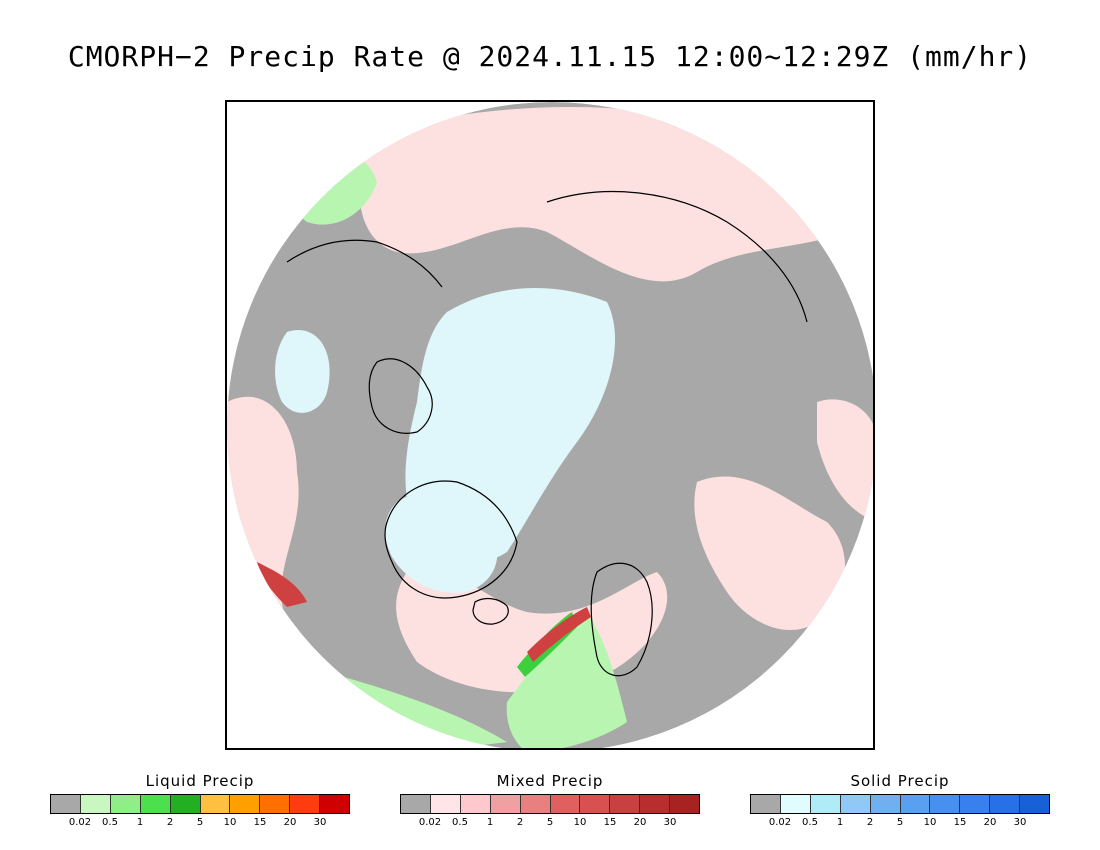 The height and width of the screenshot is (850, 1100). What do you see at coordinates (550, 781) in the screenshot?
I see `legend-title: Mixed Precip` at bounding box center [550, 781].